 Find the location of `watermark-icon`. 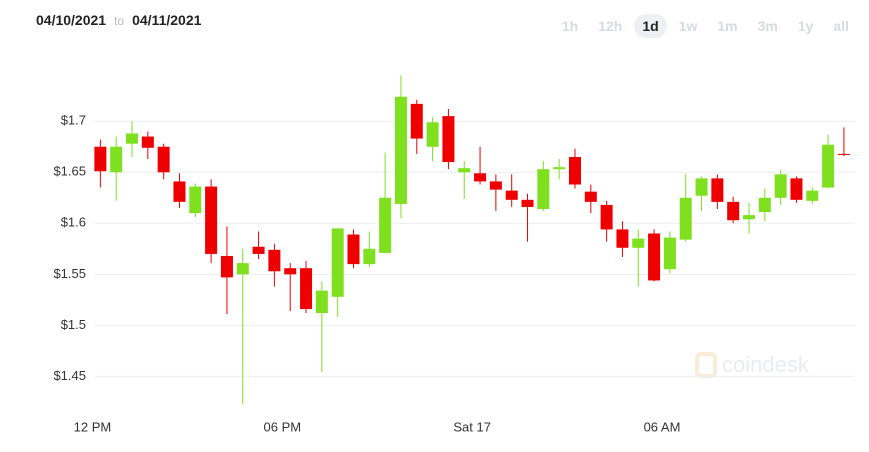

watermark-icon is located at coordinates (706, 365).